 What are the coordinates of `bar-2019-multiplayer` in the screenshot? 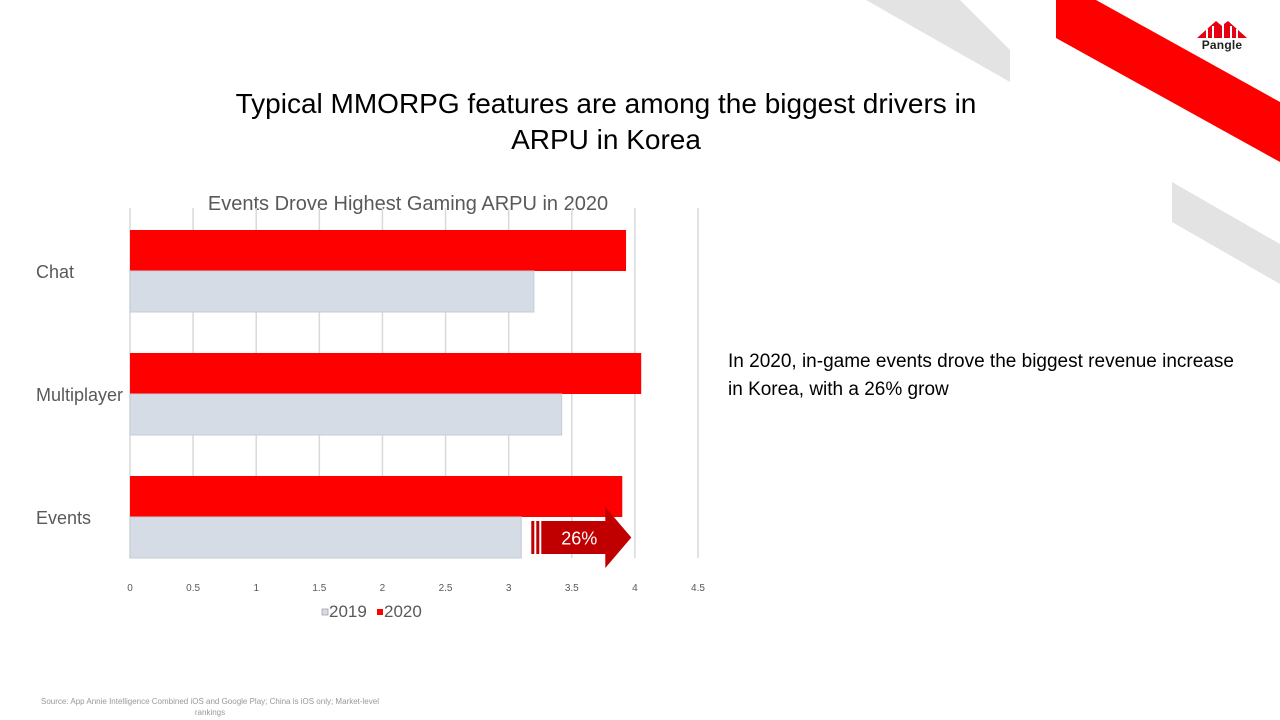 It's located at (346, 414).